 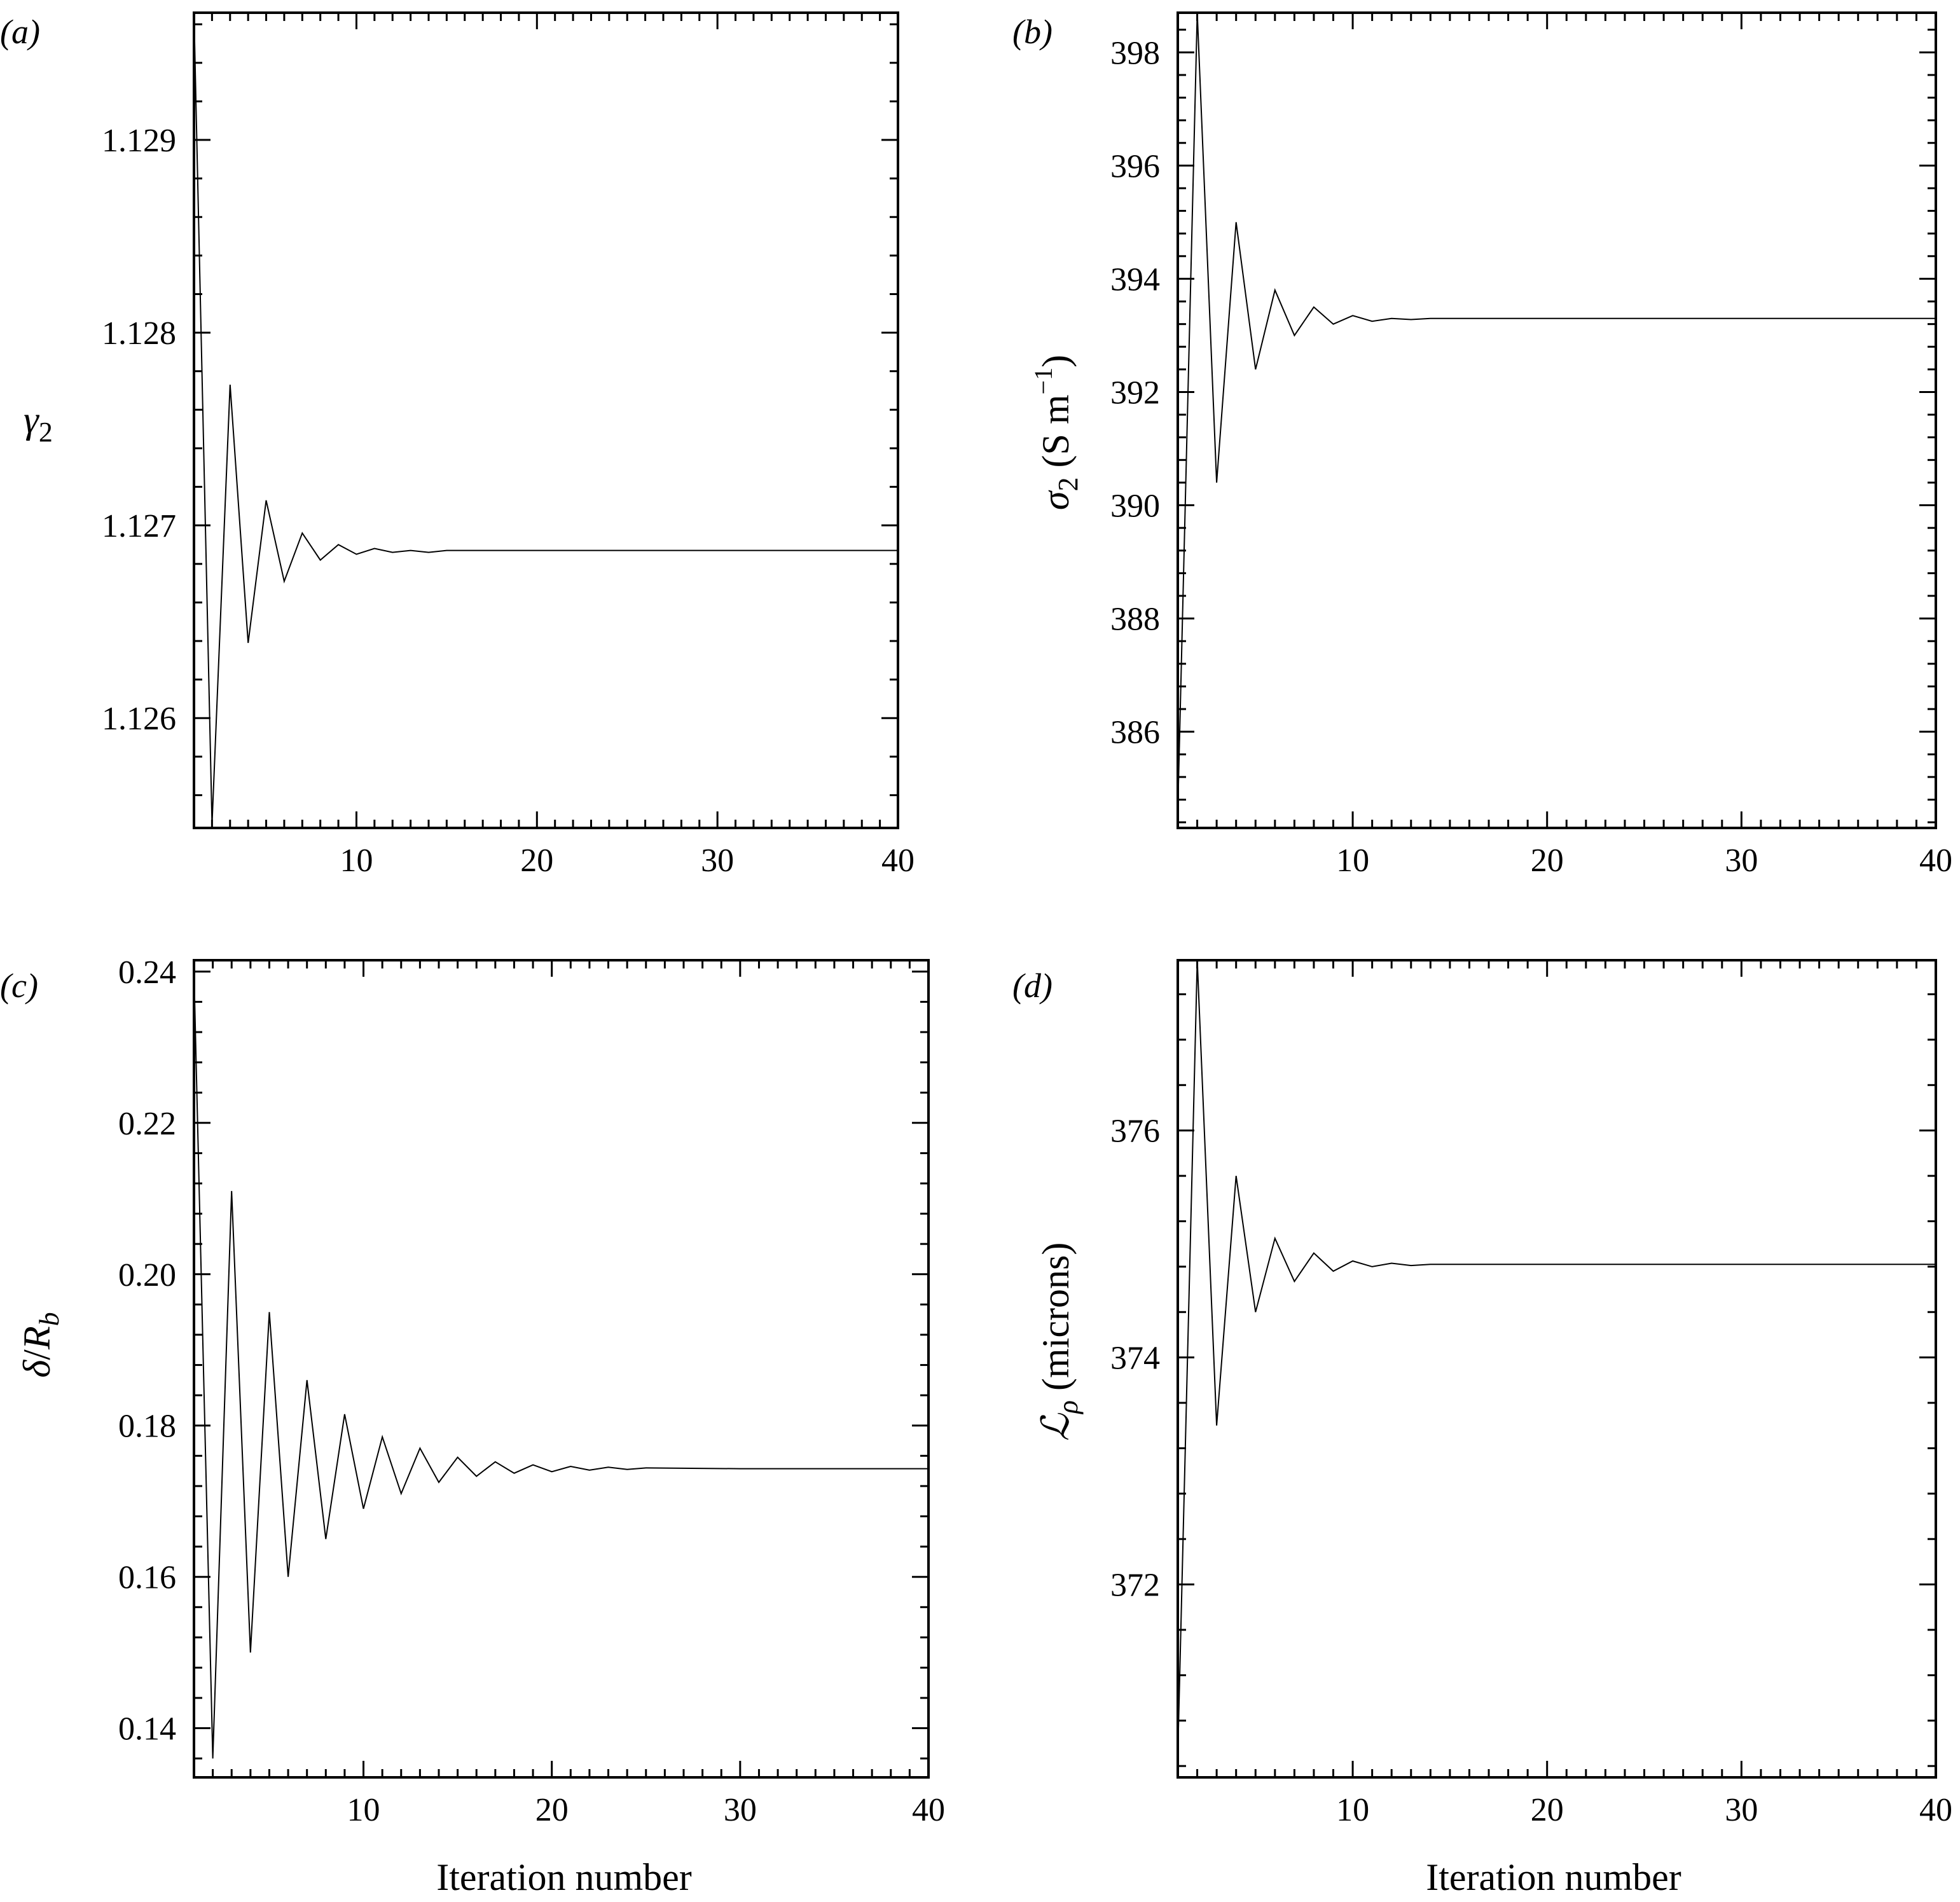 What do you see at coordinates (1553, 1877) in the screenshot?
I see `panel-d-xlabel: Iteration number` at bounding box center [1553, 1877].